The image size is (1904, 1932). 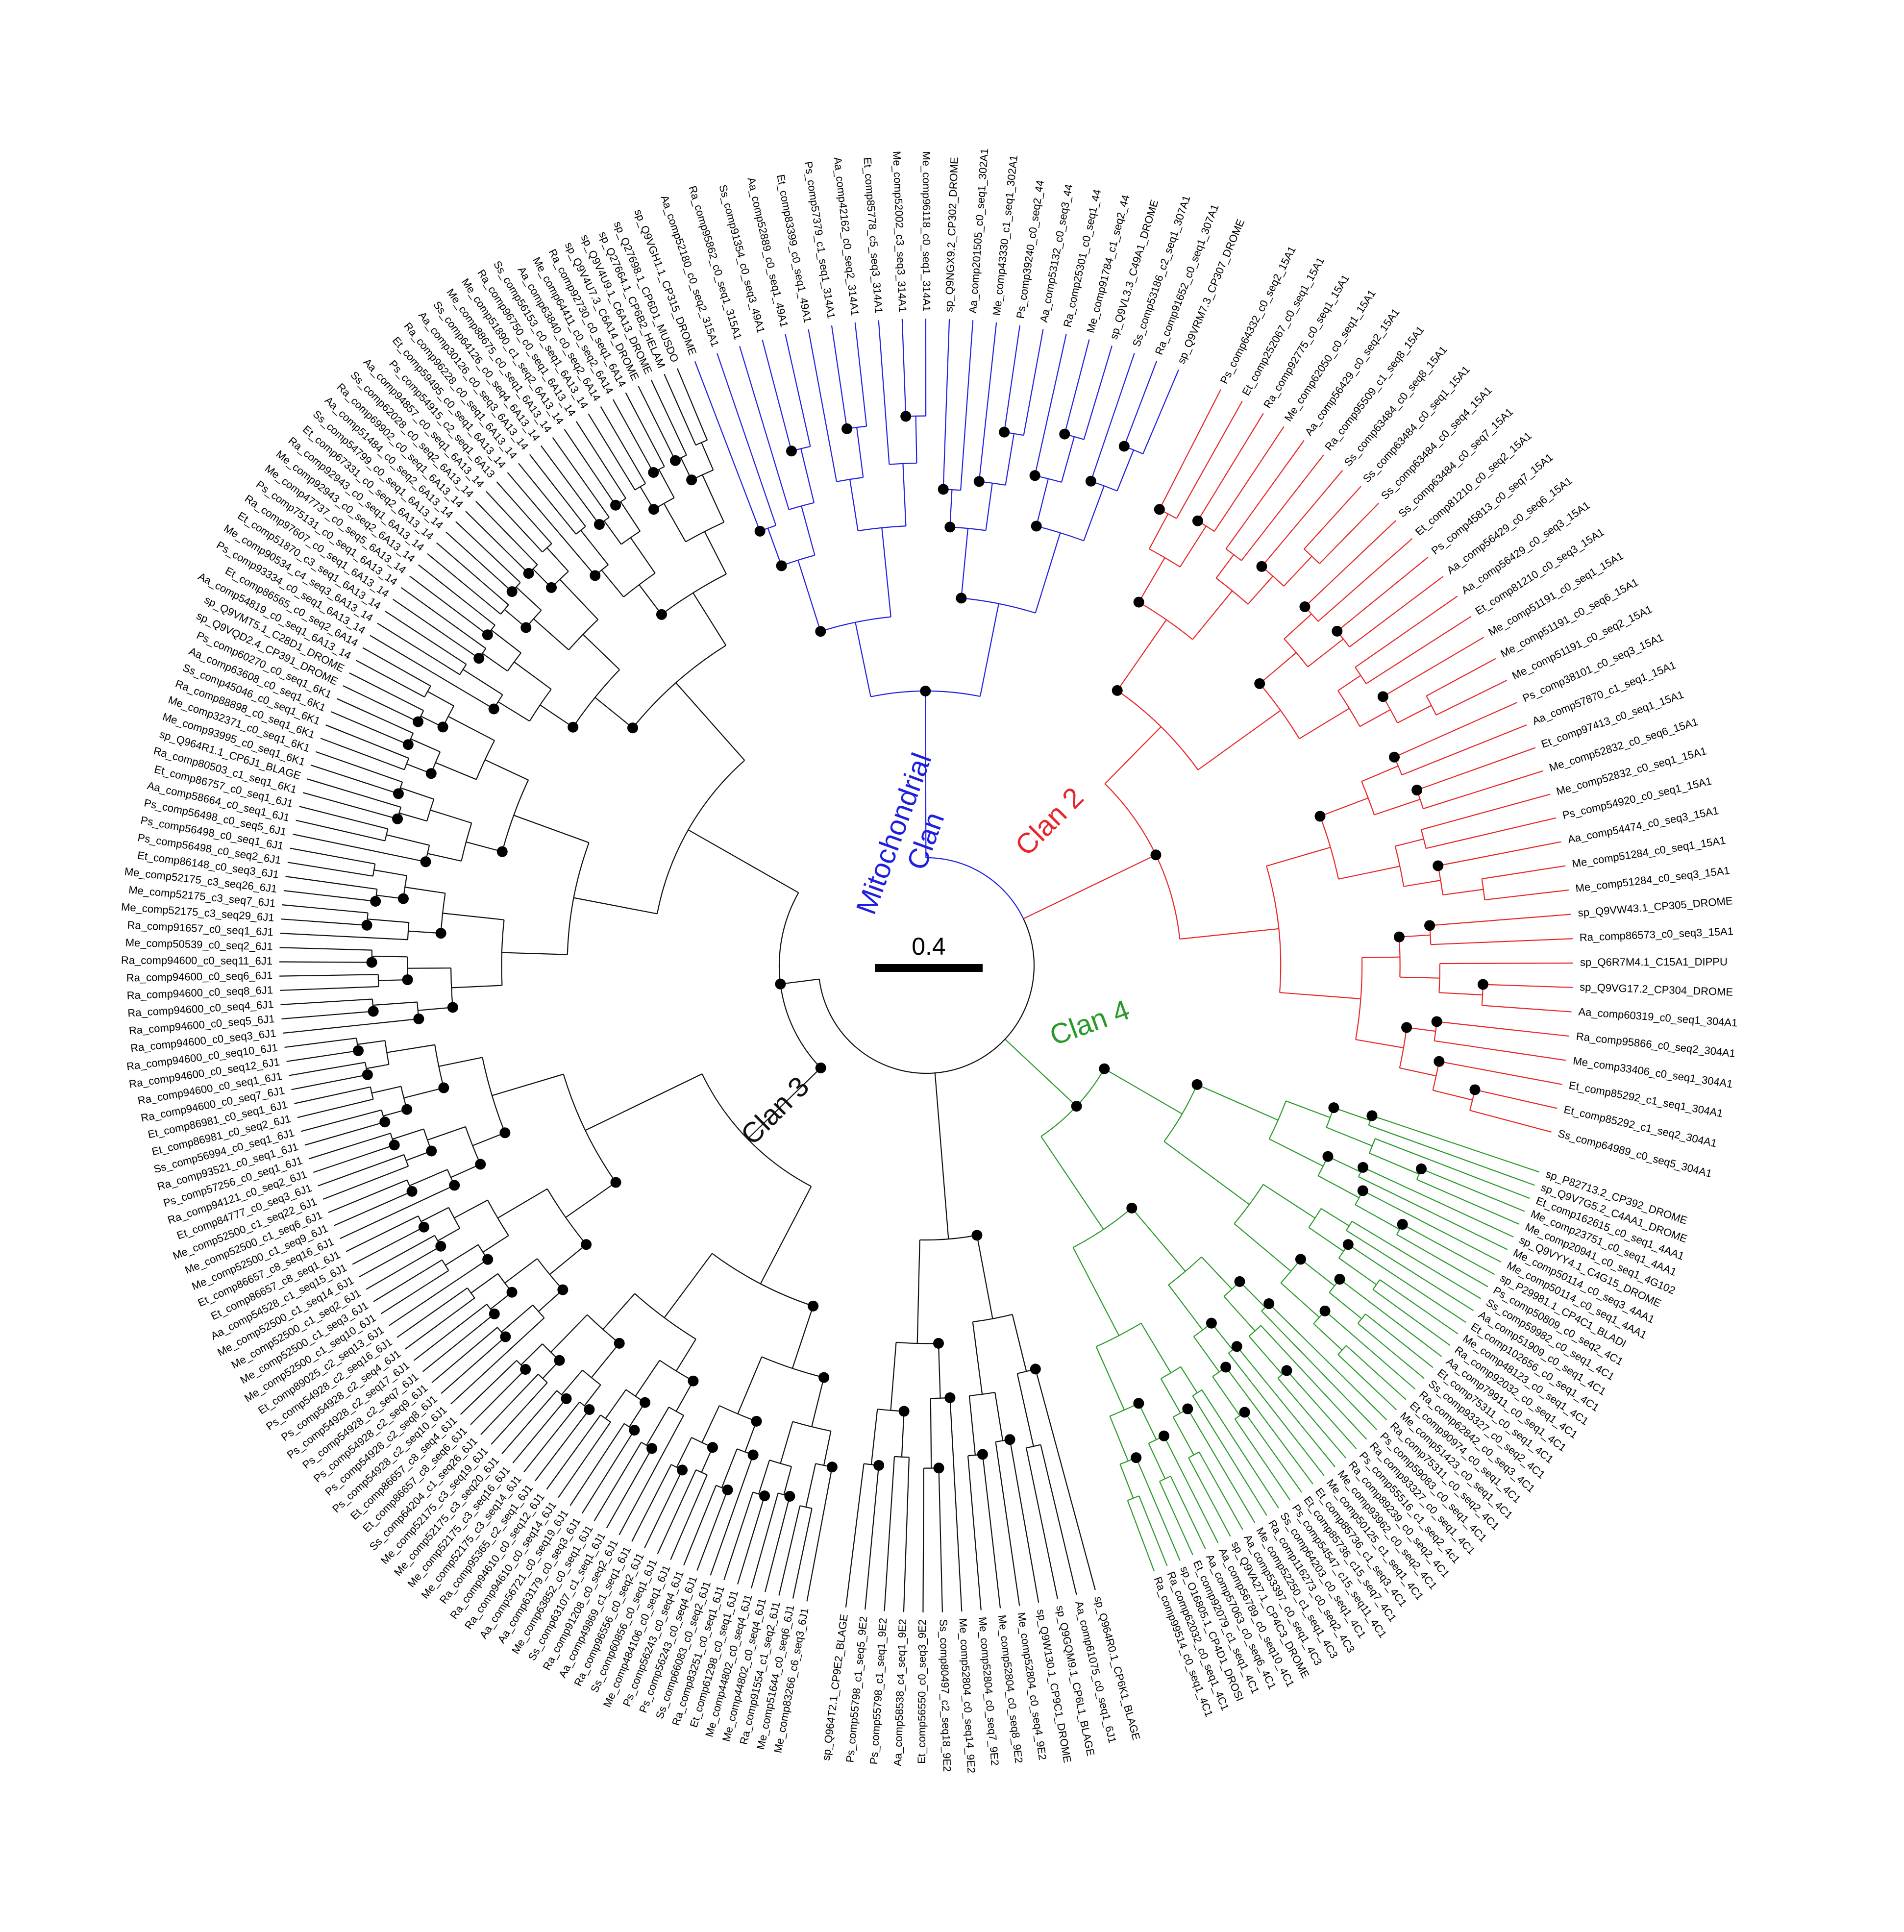 What do you see at coordinates (929, 946) in the screenshot?
I see `scale-bar-label: 0.4` at bounding box center [929, 946].